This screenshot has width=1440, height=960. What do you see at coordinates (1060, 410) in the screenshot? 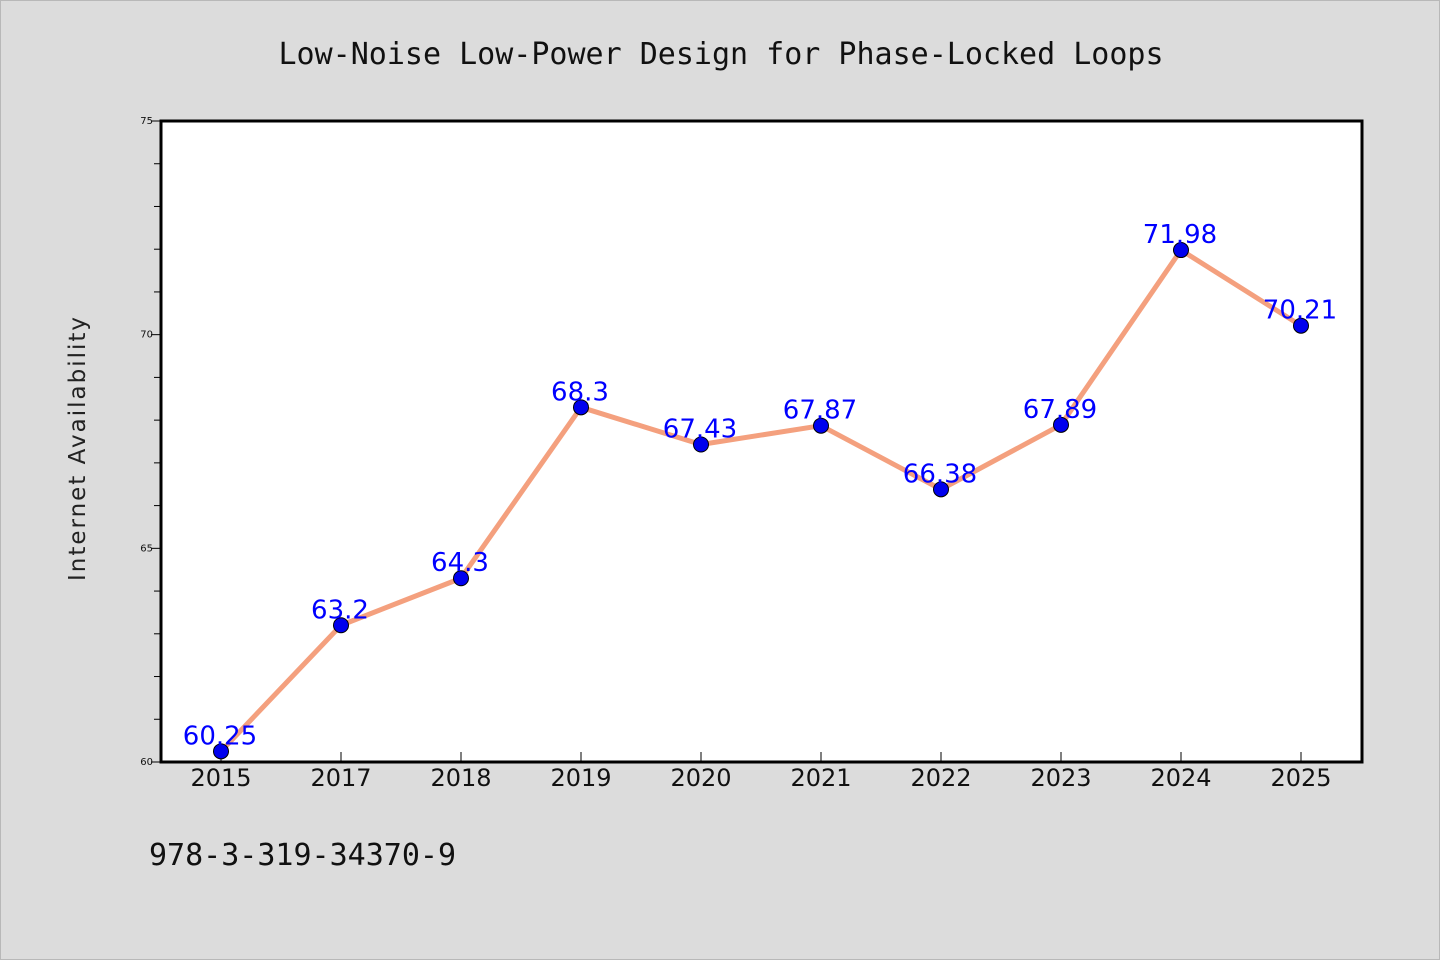
I see `data-label: 67.89` at bounding box center [1060, 410].